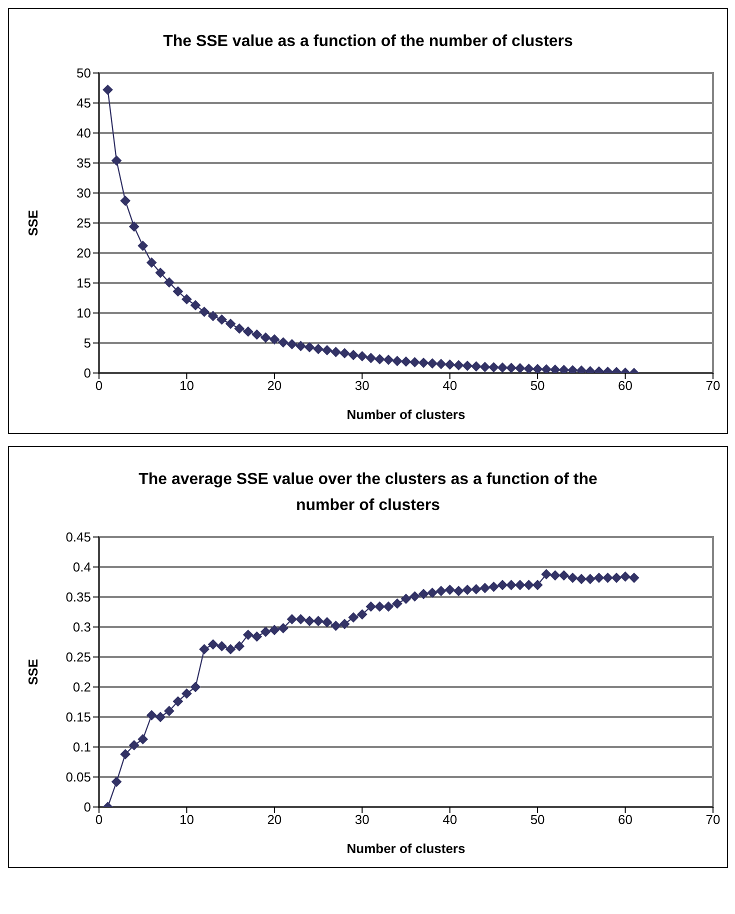 The image size is (735, 914). What do you see at coordinates (81, 747) in the screenshot?
I see `y-tick-label: 0.1` at bounding box center [81, 747].